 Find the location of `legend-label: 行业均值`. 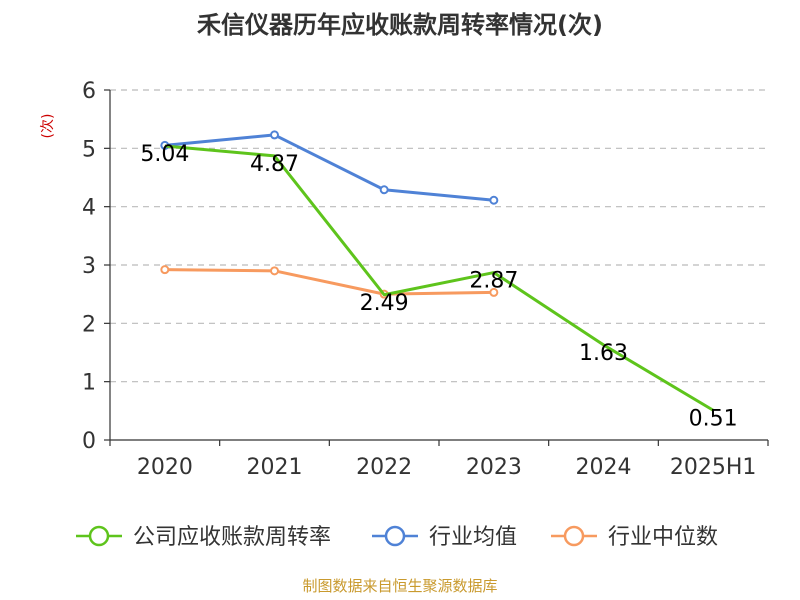

legend-label: 行业均值 is located at coordinates (473, 537).